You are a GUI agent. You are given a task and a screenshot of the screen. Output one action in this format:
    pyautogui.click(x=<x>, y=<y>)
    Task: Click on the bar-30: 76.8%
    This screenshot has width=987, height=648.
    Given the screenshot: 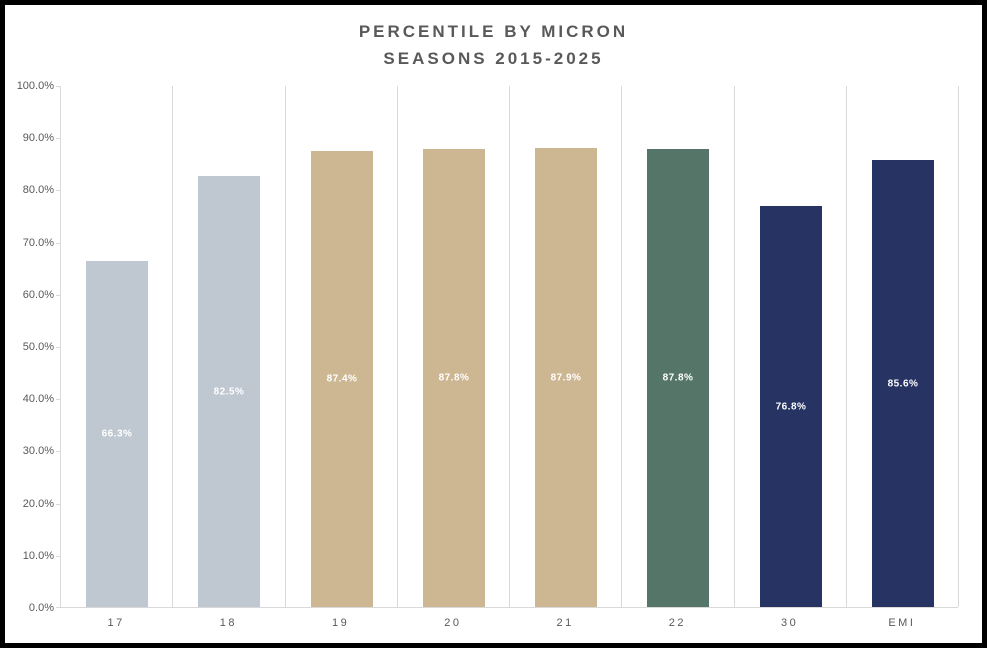 What is the action you would take?
    pyautogui.click(x=791, y=406)
    